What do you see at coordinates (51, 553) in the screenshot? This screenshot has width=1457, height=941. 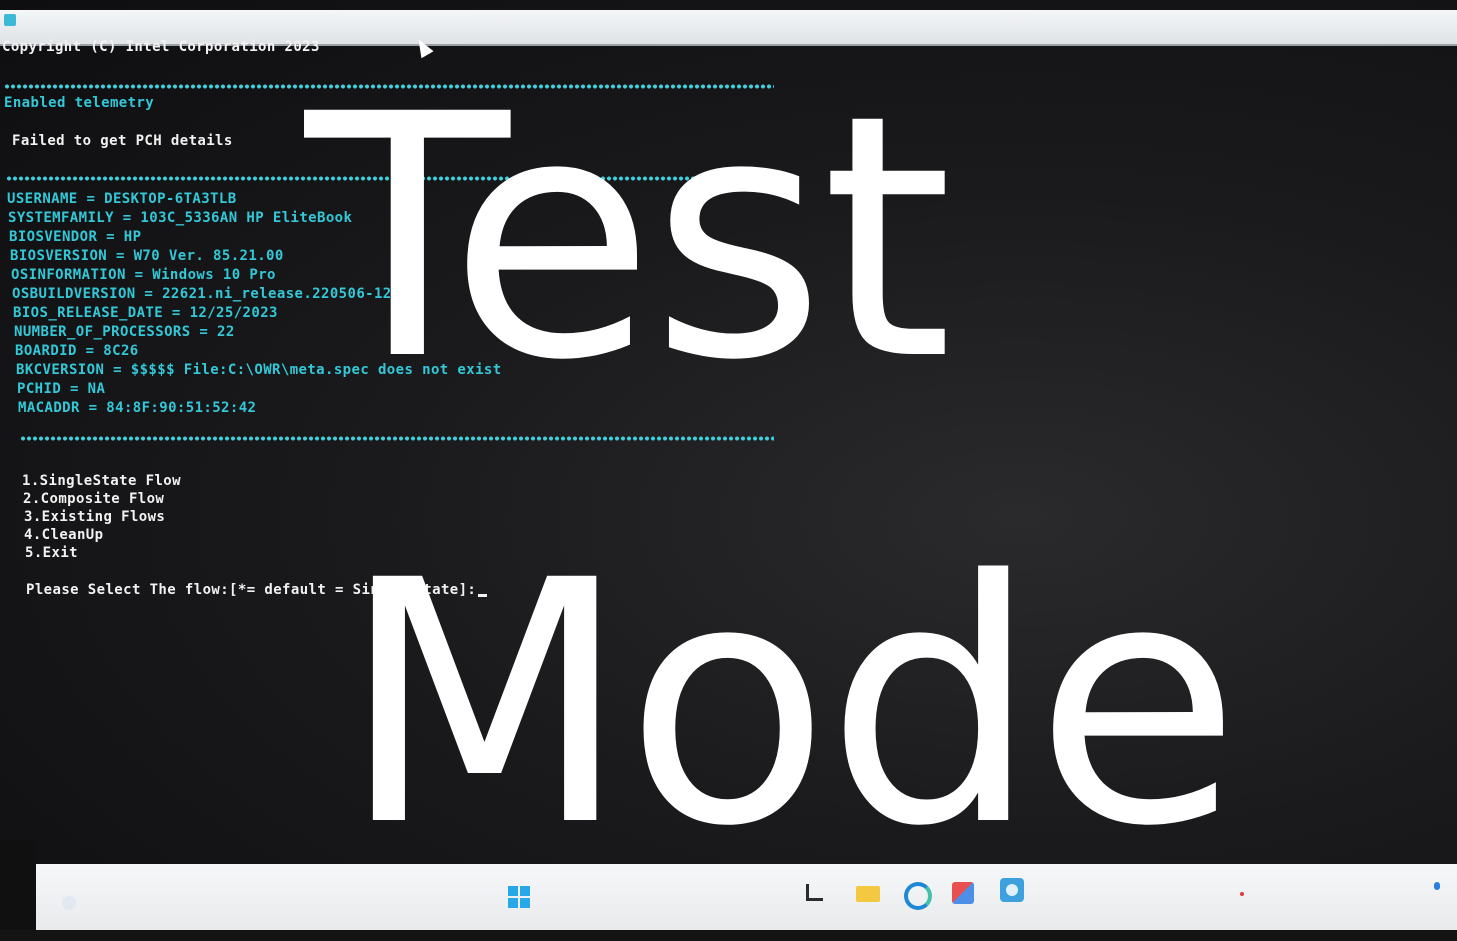 I see `menu-option-exit: 5.Exit` at bounding box center [51, 553].